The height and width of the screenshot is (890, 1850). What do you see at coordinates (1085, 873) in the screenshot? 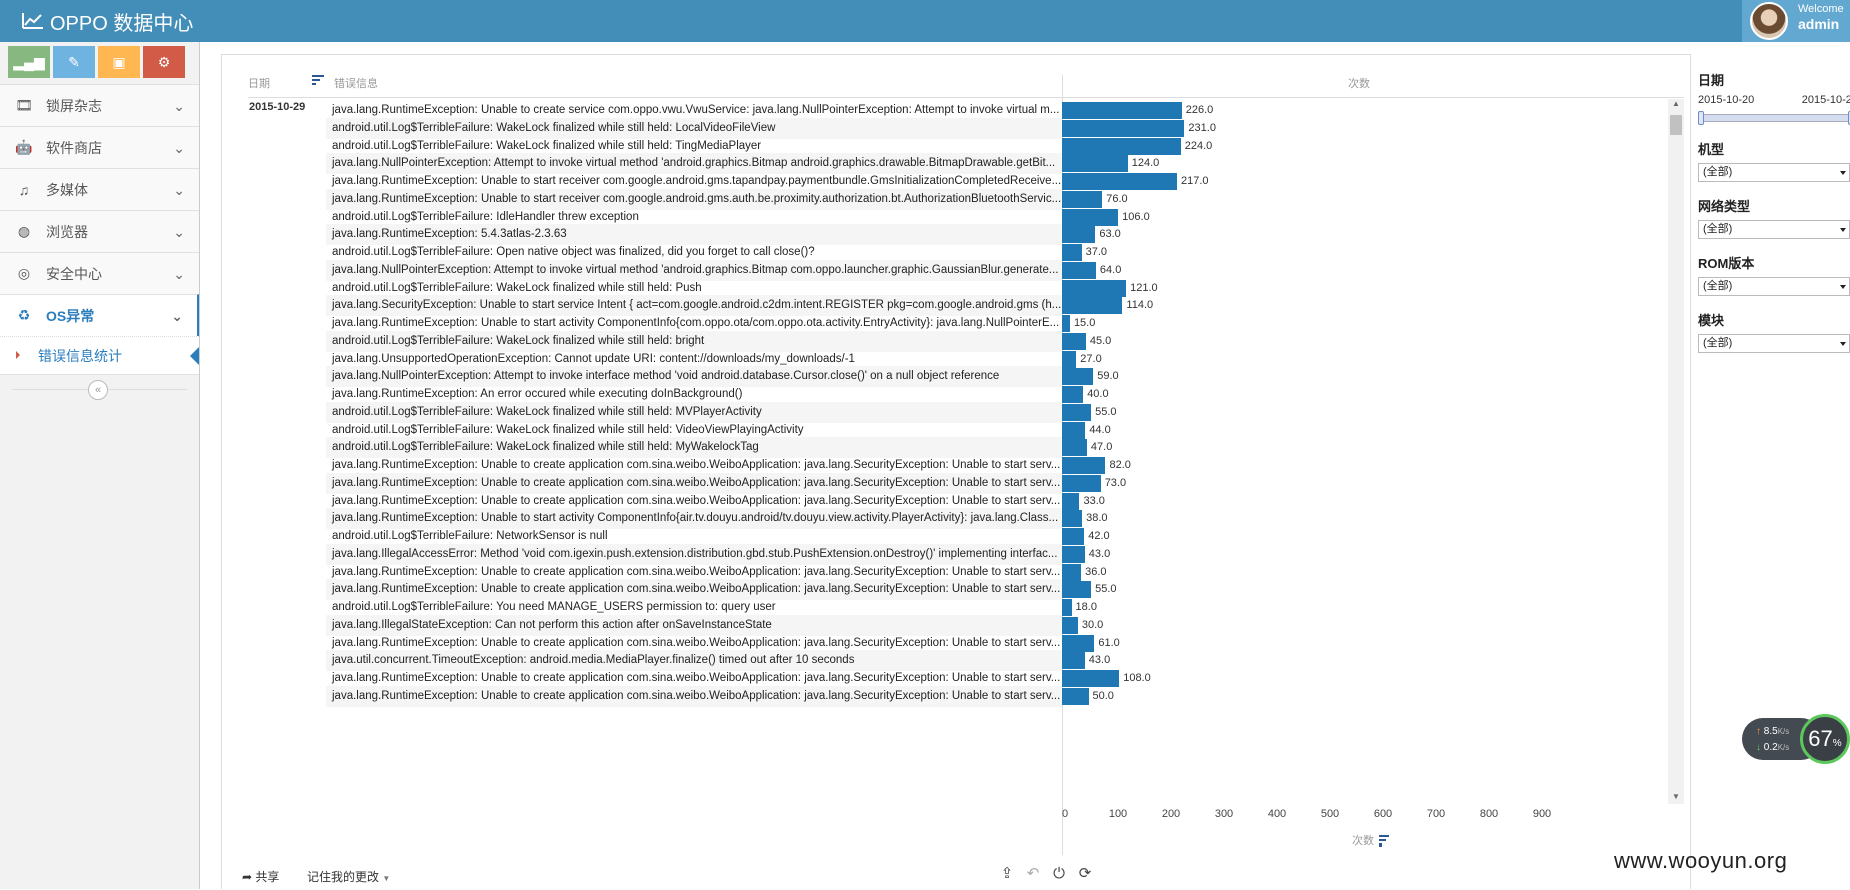
I see `refresh-button: ⟳` at bounding box center [1085, 873].